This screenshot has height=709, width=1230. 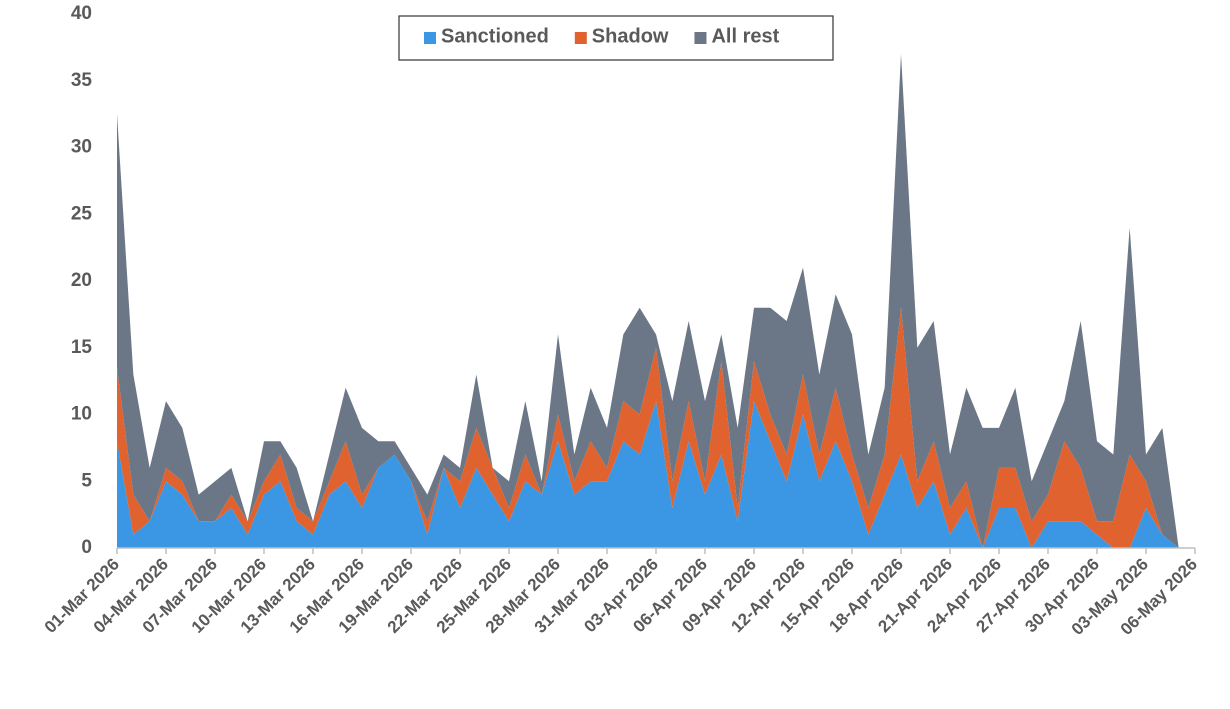 I want to click on y-tick-label: 20, so click(x=81, y=280).